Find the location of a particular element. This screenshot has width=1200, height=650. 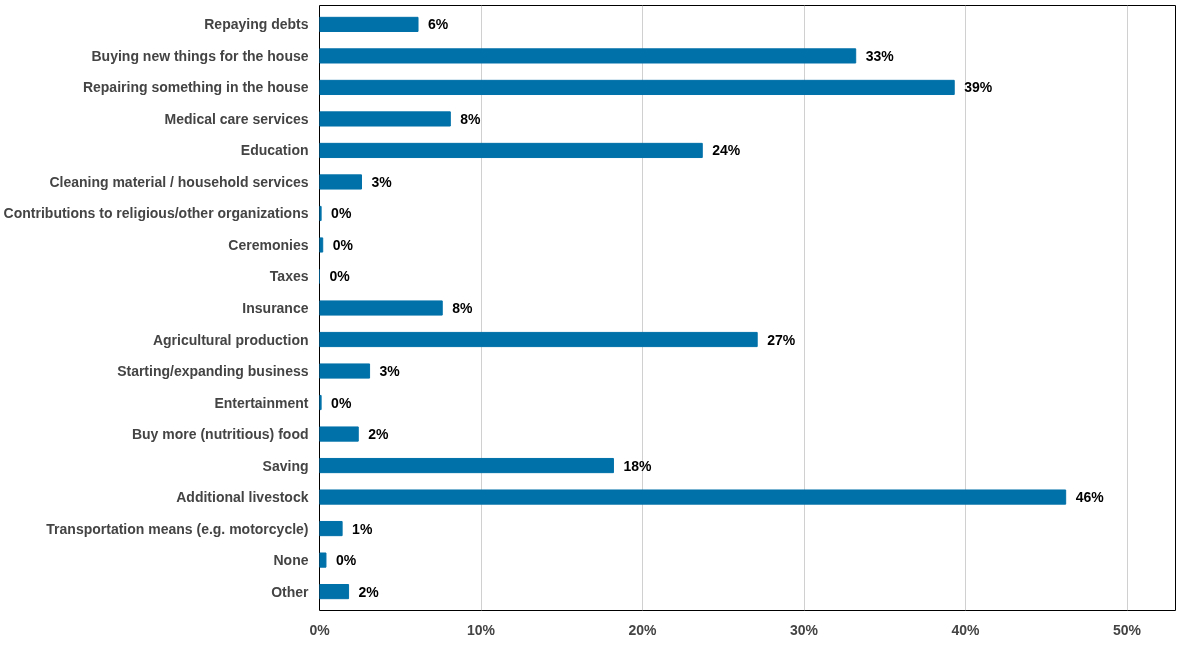

y-tick-label: Taxes is located at coordinates (289, 276).